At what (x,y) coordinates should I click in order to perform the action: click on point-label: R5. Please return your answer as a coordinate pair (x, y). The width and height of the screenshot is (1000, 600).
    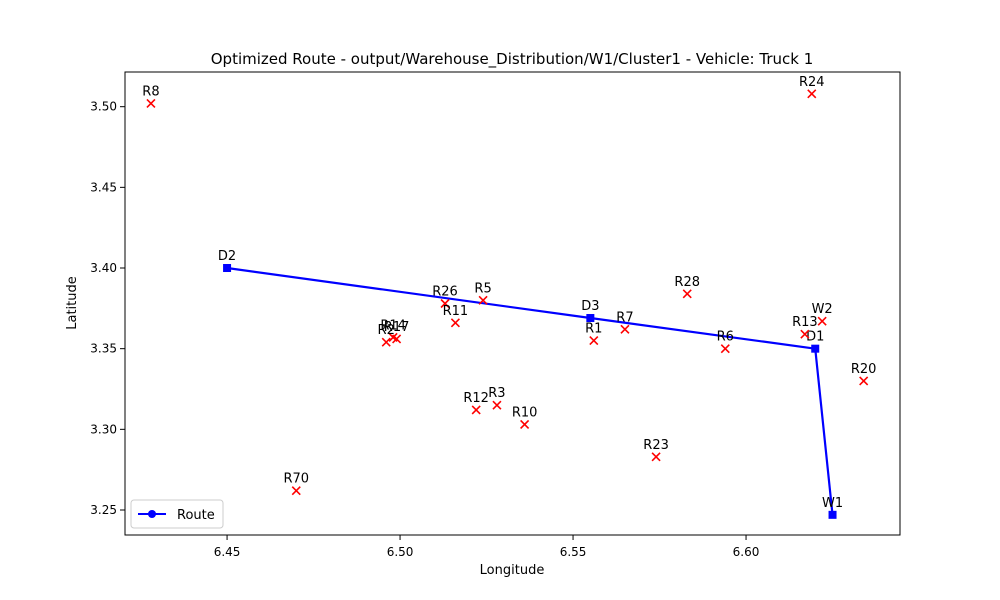
    Looking at the image, I should click on (482, 288).